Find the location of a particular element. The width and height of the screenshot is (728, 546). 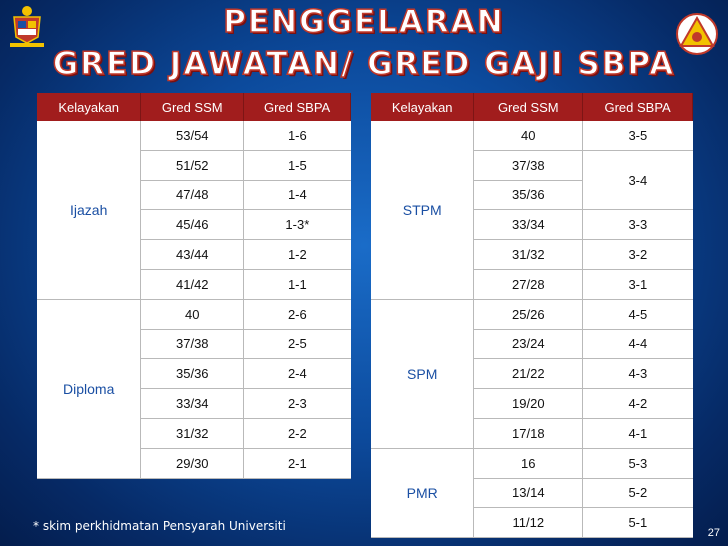

gred-ssm-cell: 17/18 is located at coordinates (528, 433).